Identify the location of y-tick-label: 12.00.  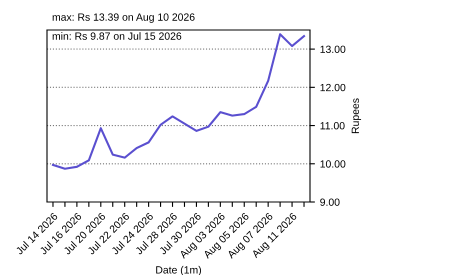
(333, 88).